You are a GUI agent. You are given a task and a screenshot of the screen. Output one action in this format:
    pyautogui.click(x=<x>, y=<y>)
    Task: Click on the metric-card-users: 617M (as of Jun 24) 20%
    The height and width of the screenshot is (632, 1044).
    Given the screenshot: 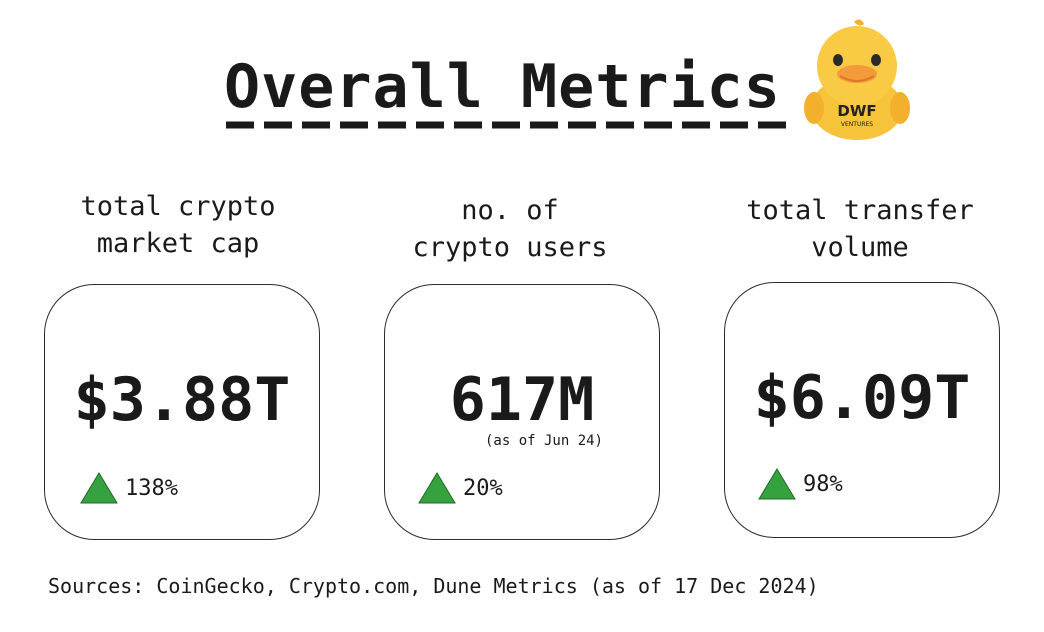 What is the action you would take?
    pyautogui.click(x=522, y=412)
    